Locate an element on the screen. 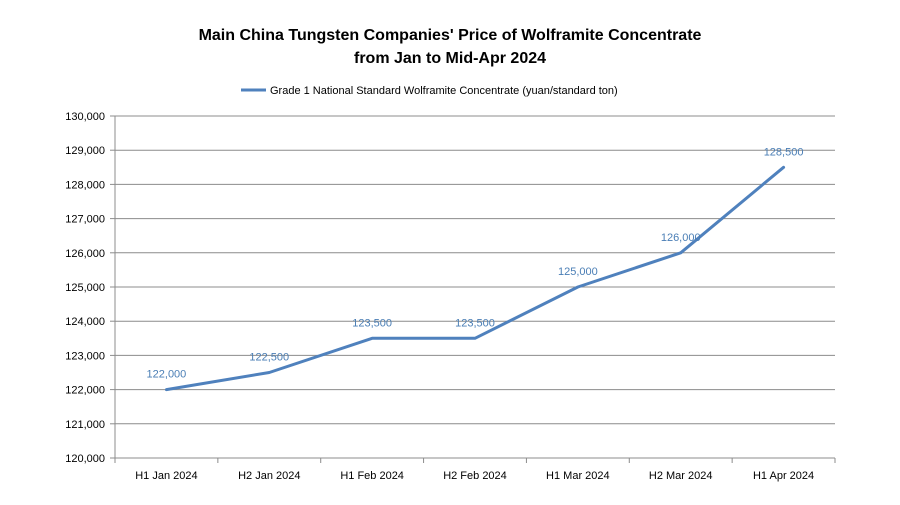  chart-title-line2: from Jan to Mid-Apr 2024 is located at coordinates (450, 58).